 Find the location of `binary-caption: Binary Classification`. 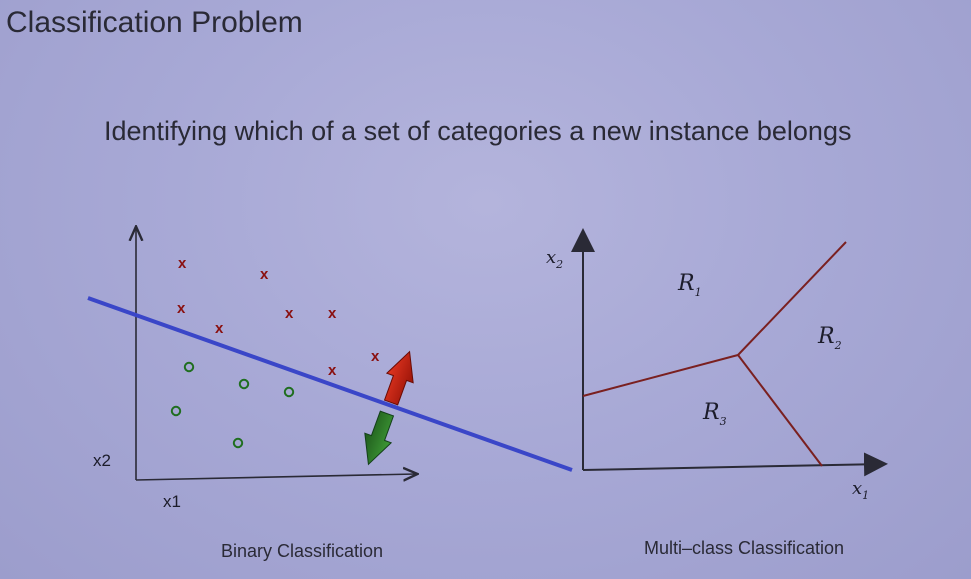

binary-caption: Binary Classification is located at coordinates (302, 551).